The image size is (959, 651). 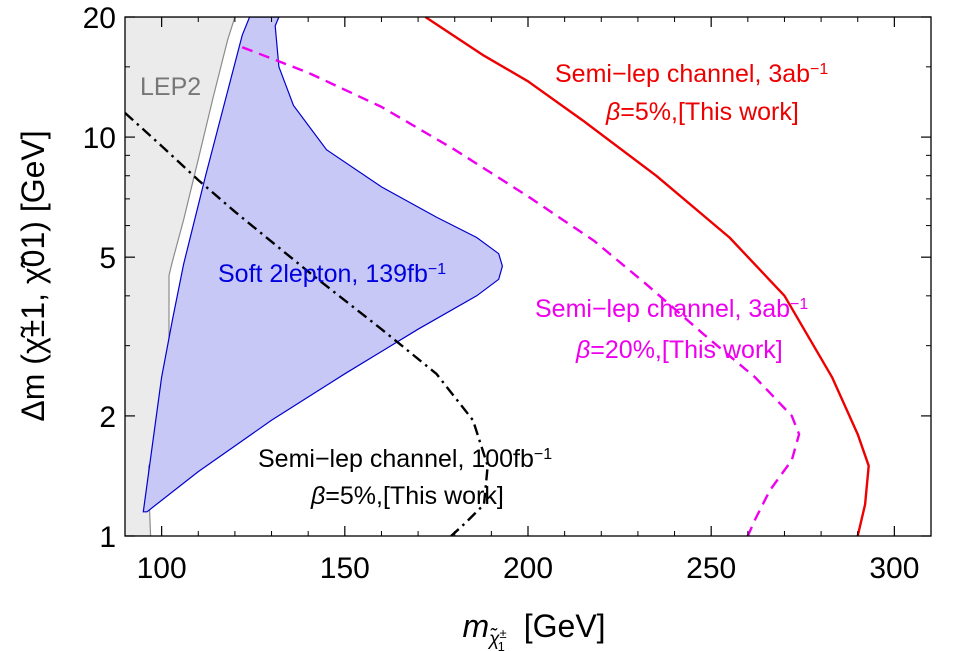 I want to click on x-tick-label: 300, so click(x=894, y=568).